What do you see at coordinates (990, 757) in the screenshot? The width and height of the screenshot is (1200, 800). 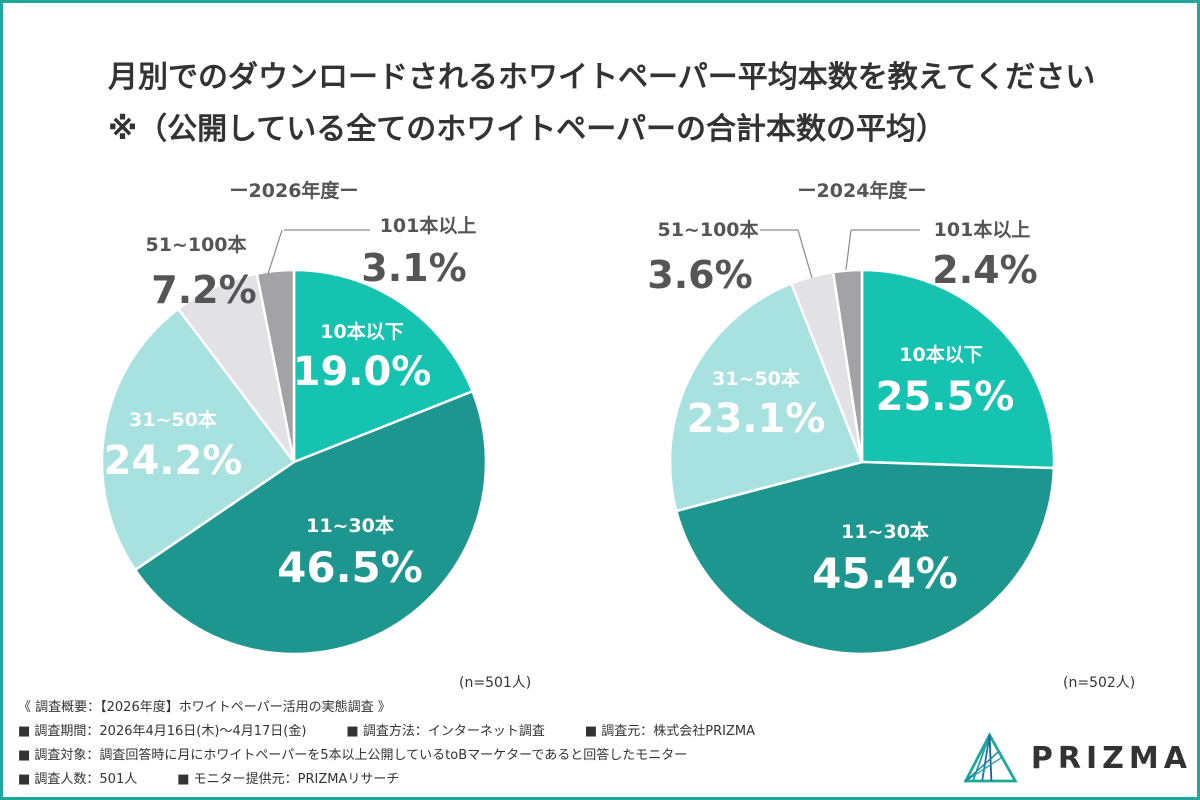 I see `prizma-triangle-icon` at bounding box center [990, 757].